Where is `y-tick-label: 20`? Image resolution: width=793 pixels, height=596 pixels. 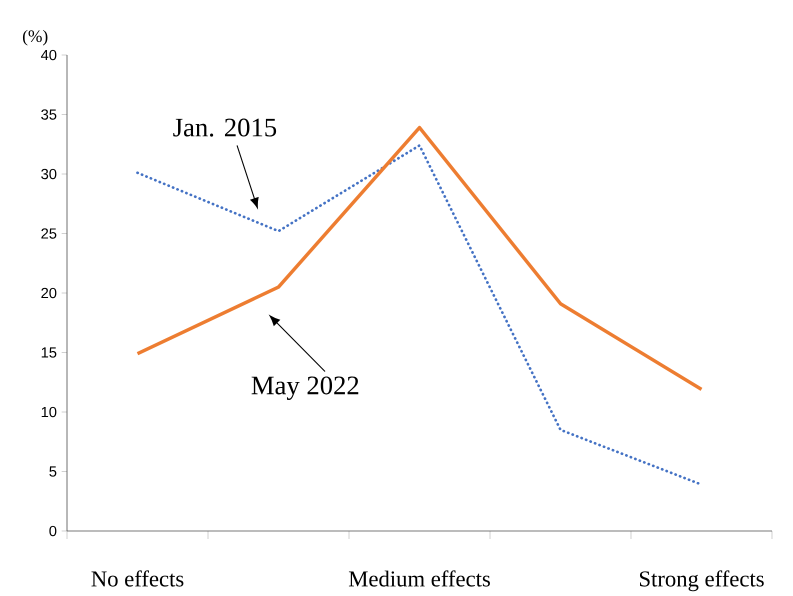 y-tick-label: 20 is located at coordinates (48, 293).